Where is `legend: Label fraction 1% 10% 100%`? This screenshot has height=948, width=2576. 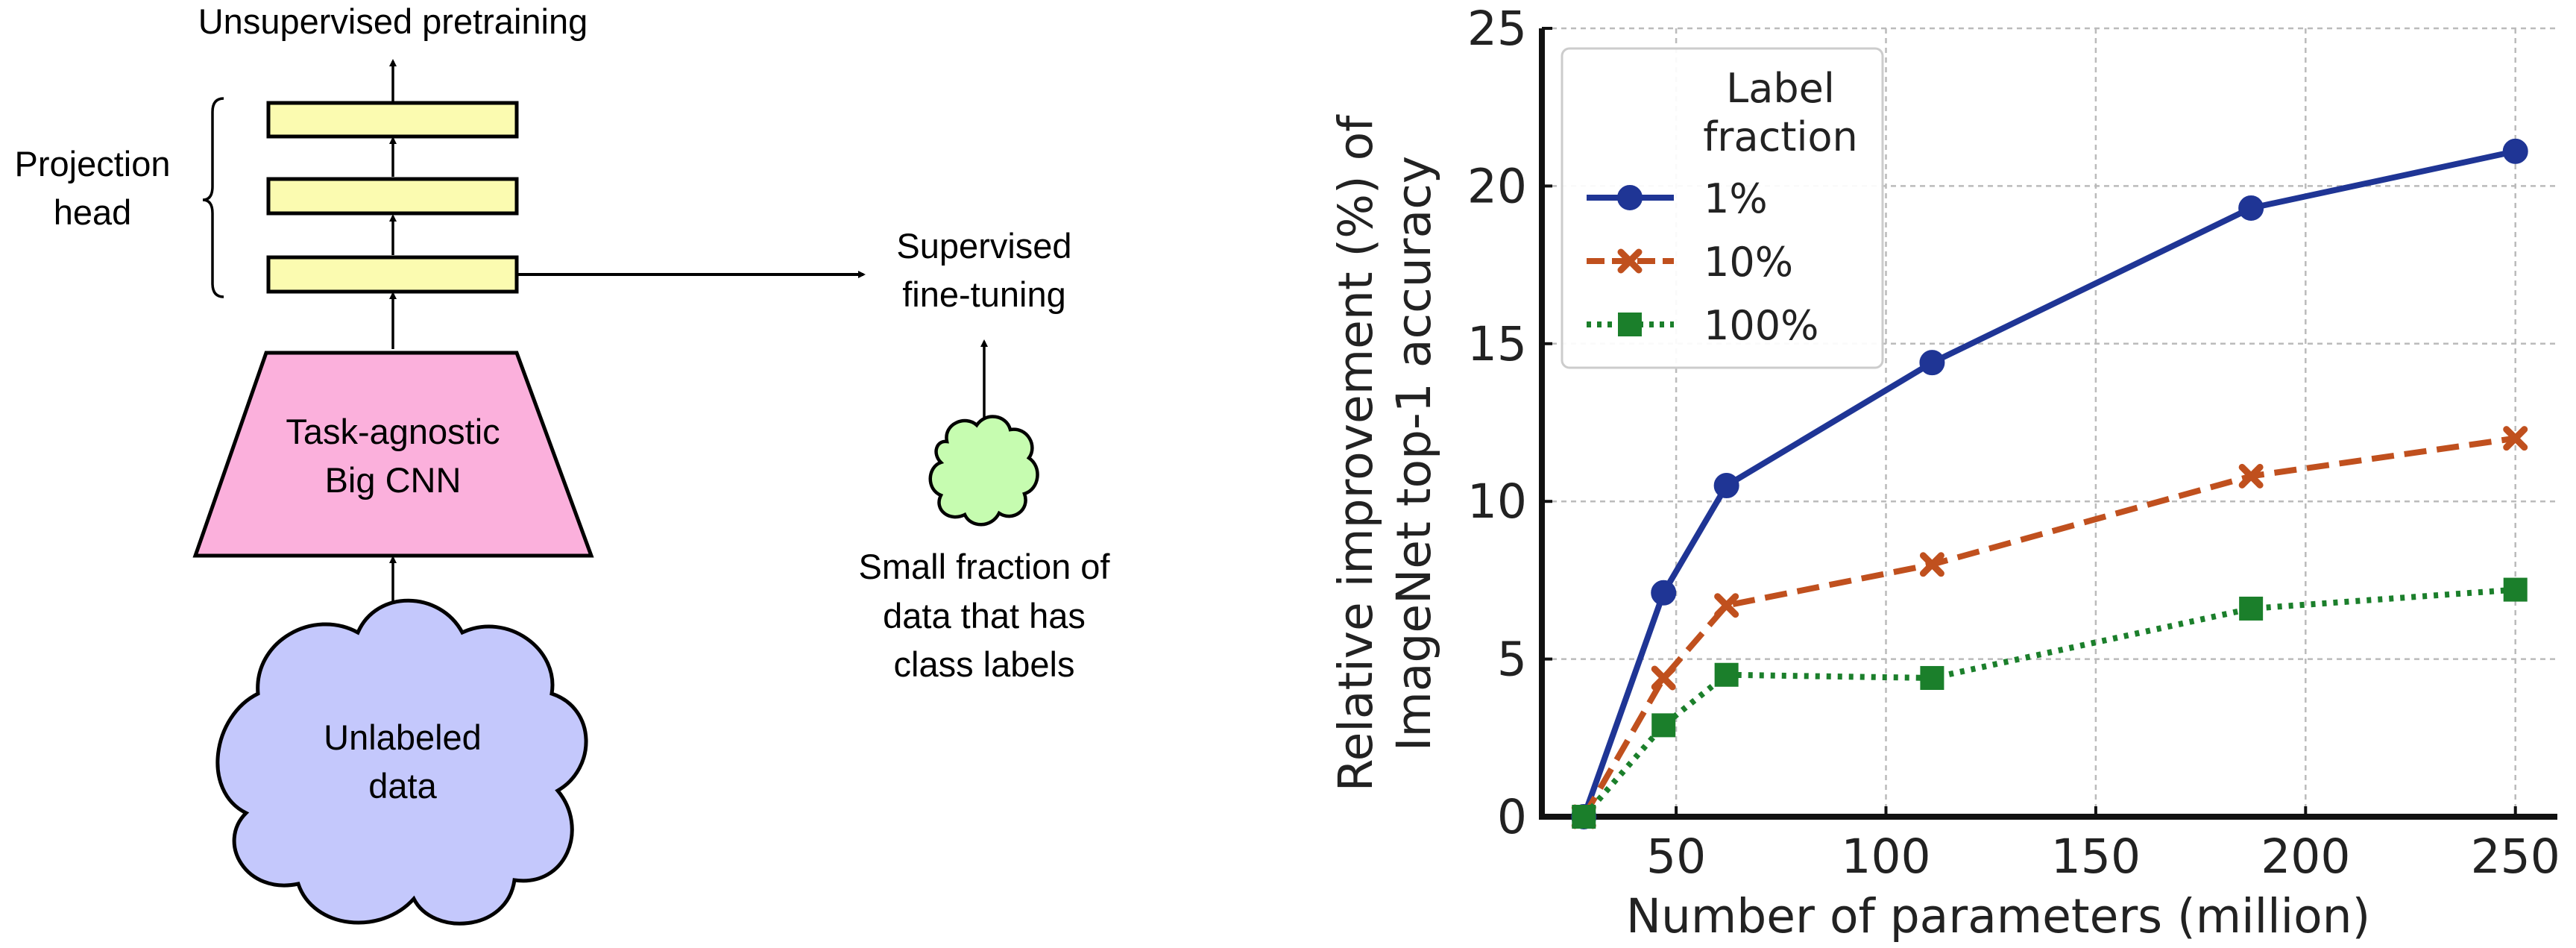 legend: Label fraction 1% 10% 100% is located at coordinates (1722, 208).